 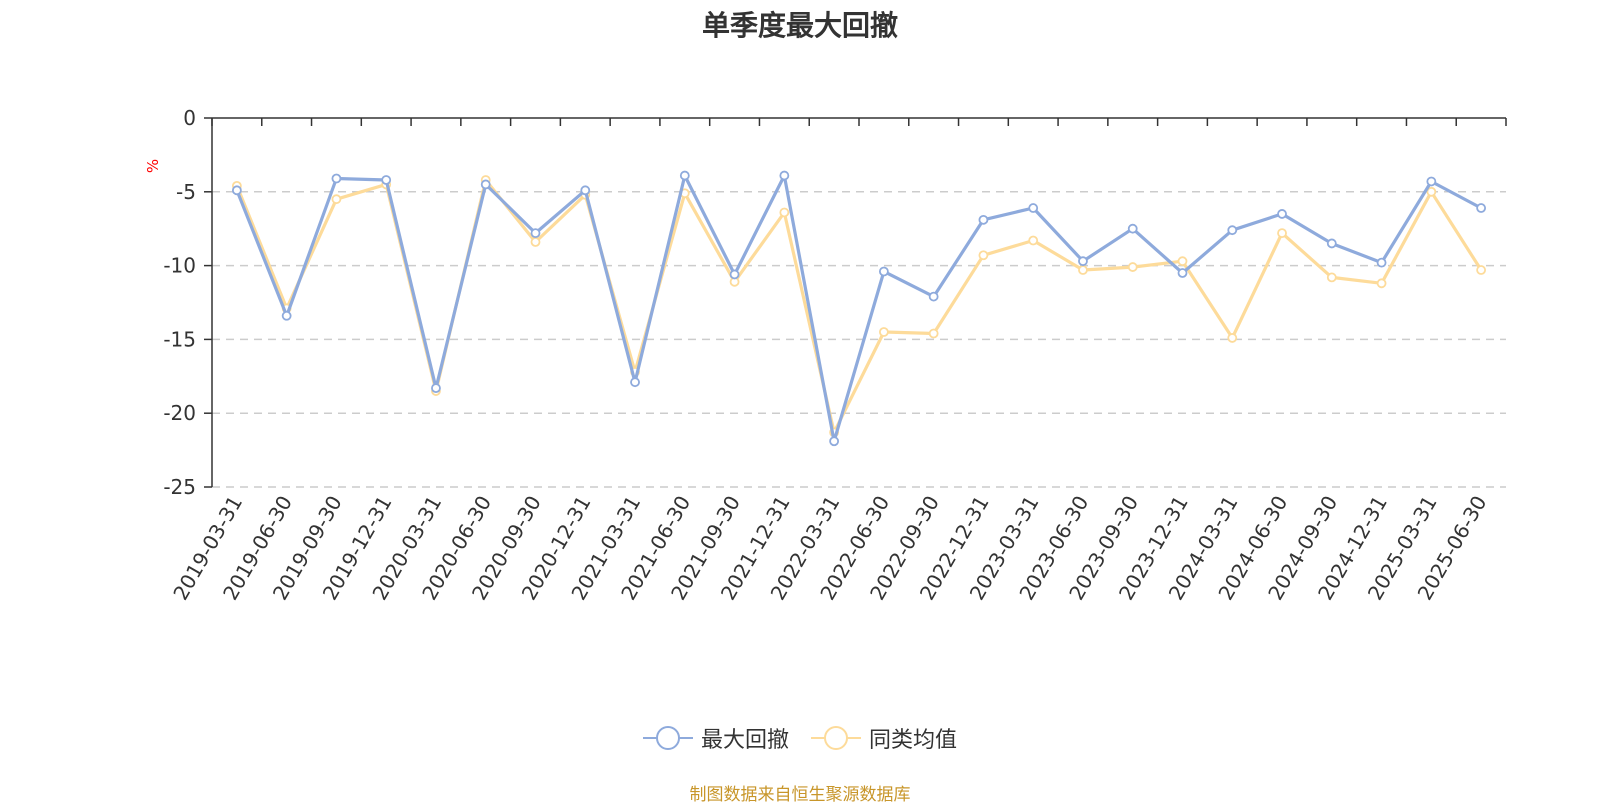 I want to click on y-tick-label: 0, so click(x=189, y=118).